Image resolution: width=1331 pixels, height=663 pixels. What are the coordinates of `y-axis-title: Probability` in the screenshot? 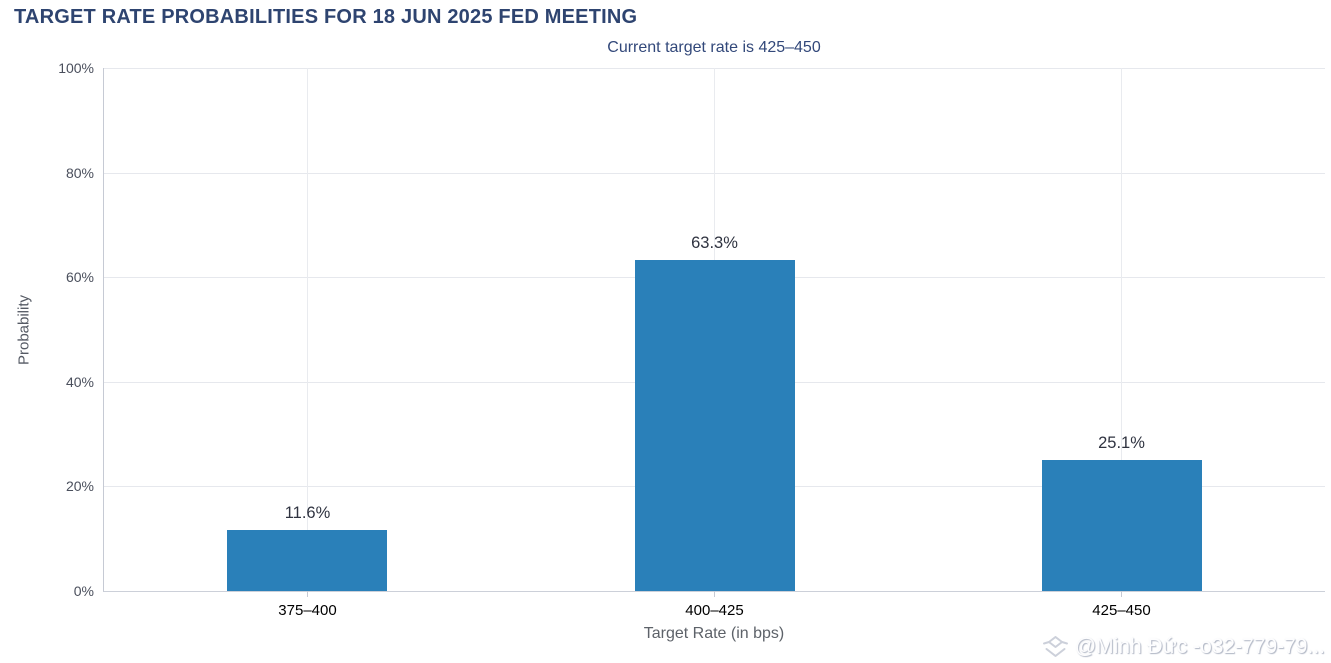 It's located at (24, 330).